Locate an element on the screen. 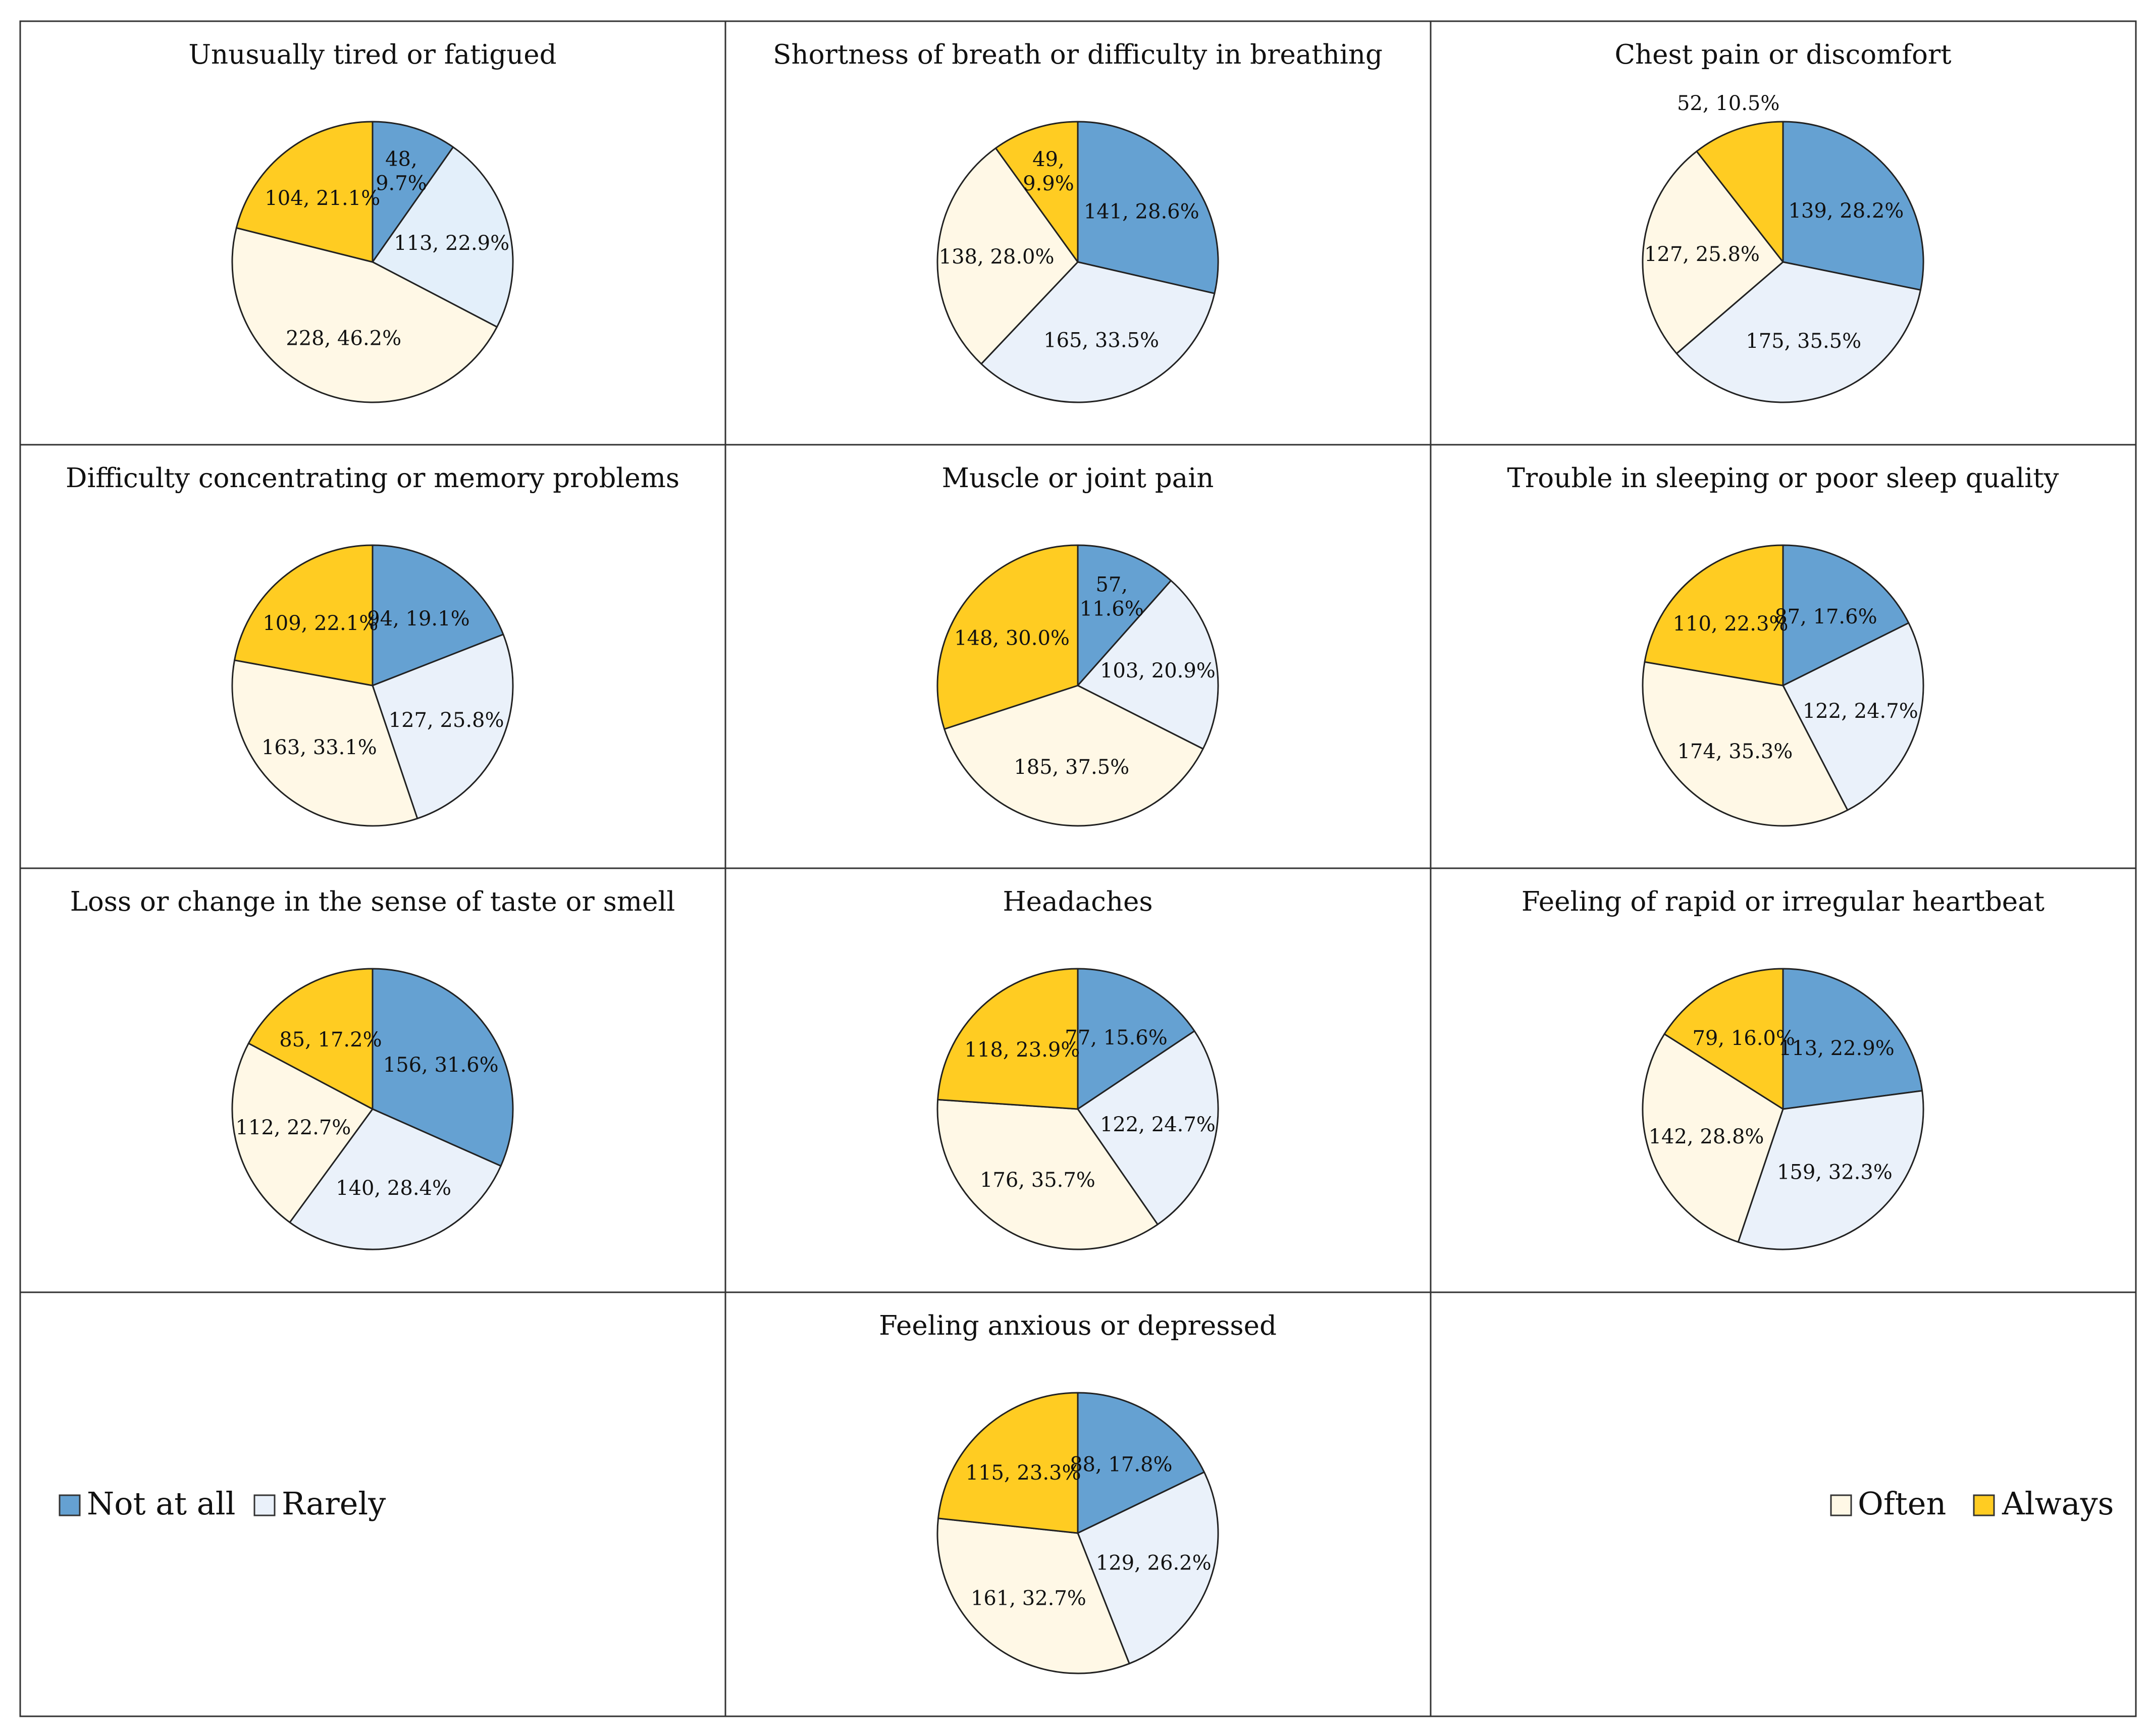 This screenshot has height=1736, width=2149. slice-label-rarely: 127, 25.8% is located at coordinates (446, 720).